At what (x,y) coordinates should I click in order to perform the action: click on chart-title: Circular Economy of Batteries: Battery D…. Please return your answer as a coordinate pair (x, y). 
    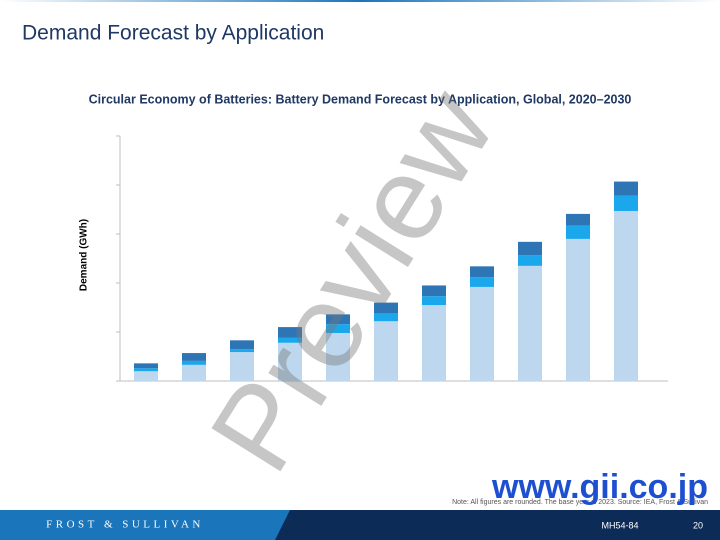
    Looking at the image, I should click on (360, 99).